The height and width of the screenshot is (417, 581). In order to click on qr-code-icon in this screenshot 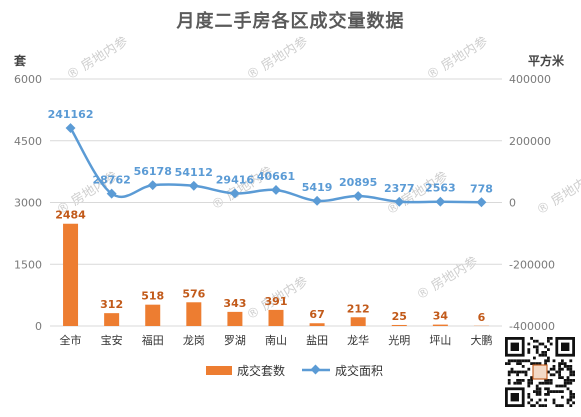, I will do `click(540, 372)`.